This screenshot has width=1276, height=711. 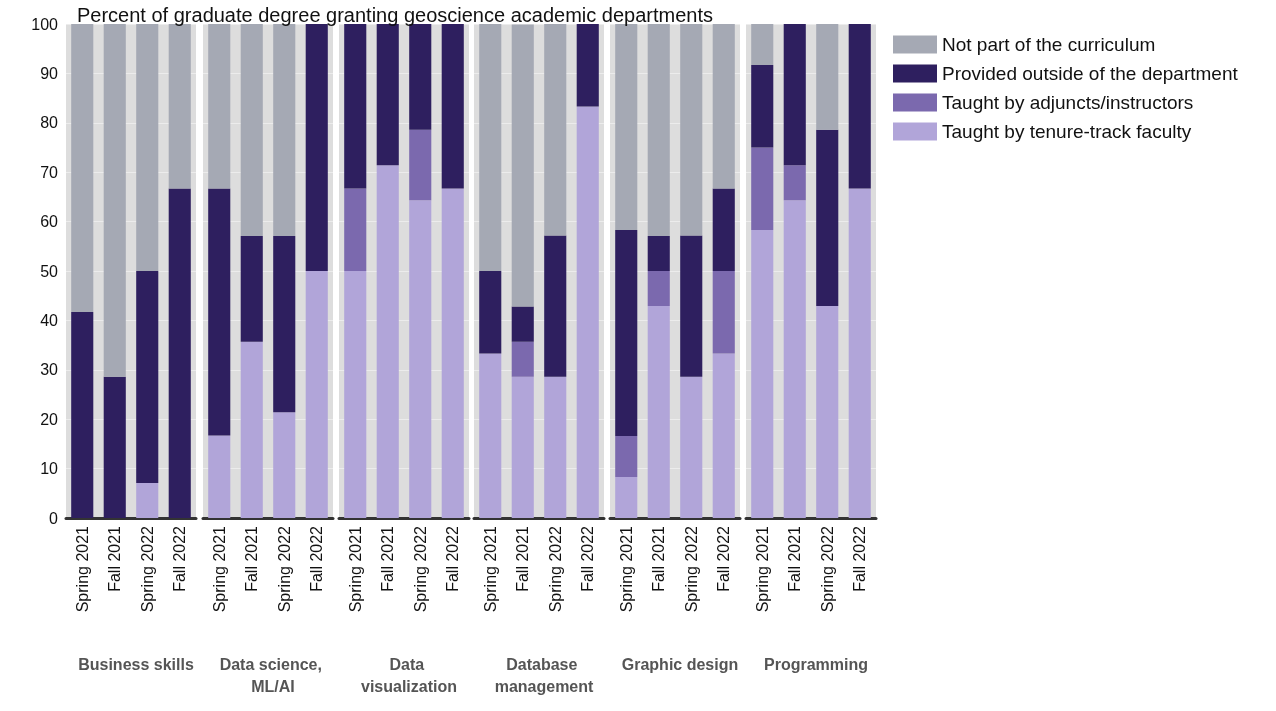 I want to click on x-axis-title: Data visualization, so click(x=409, y=675).